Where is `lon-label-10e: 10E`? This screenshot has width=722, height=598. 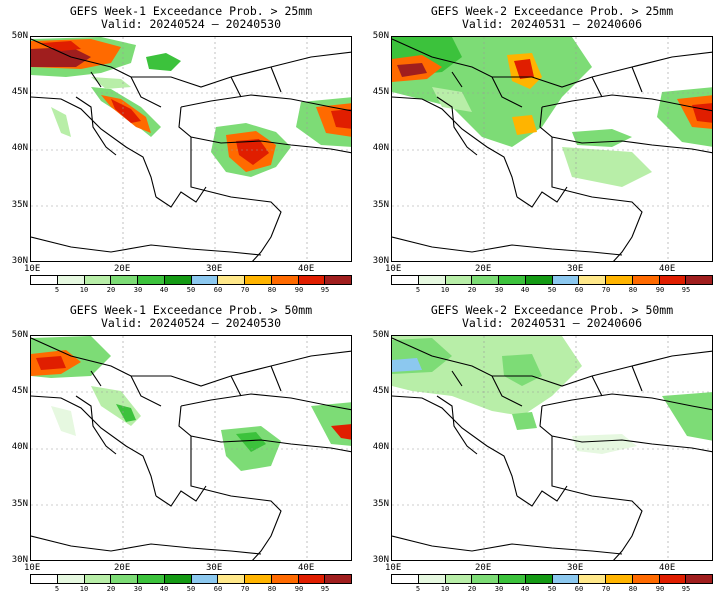
lon-label-10e: 10E is located at coordinates (393, 568).